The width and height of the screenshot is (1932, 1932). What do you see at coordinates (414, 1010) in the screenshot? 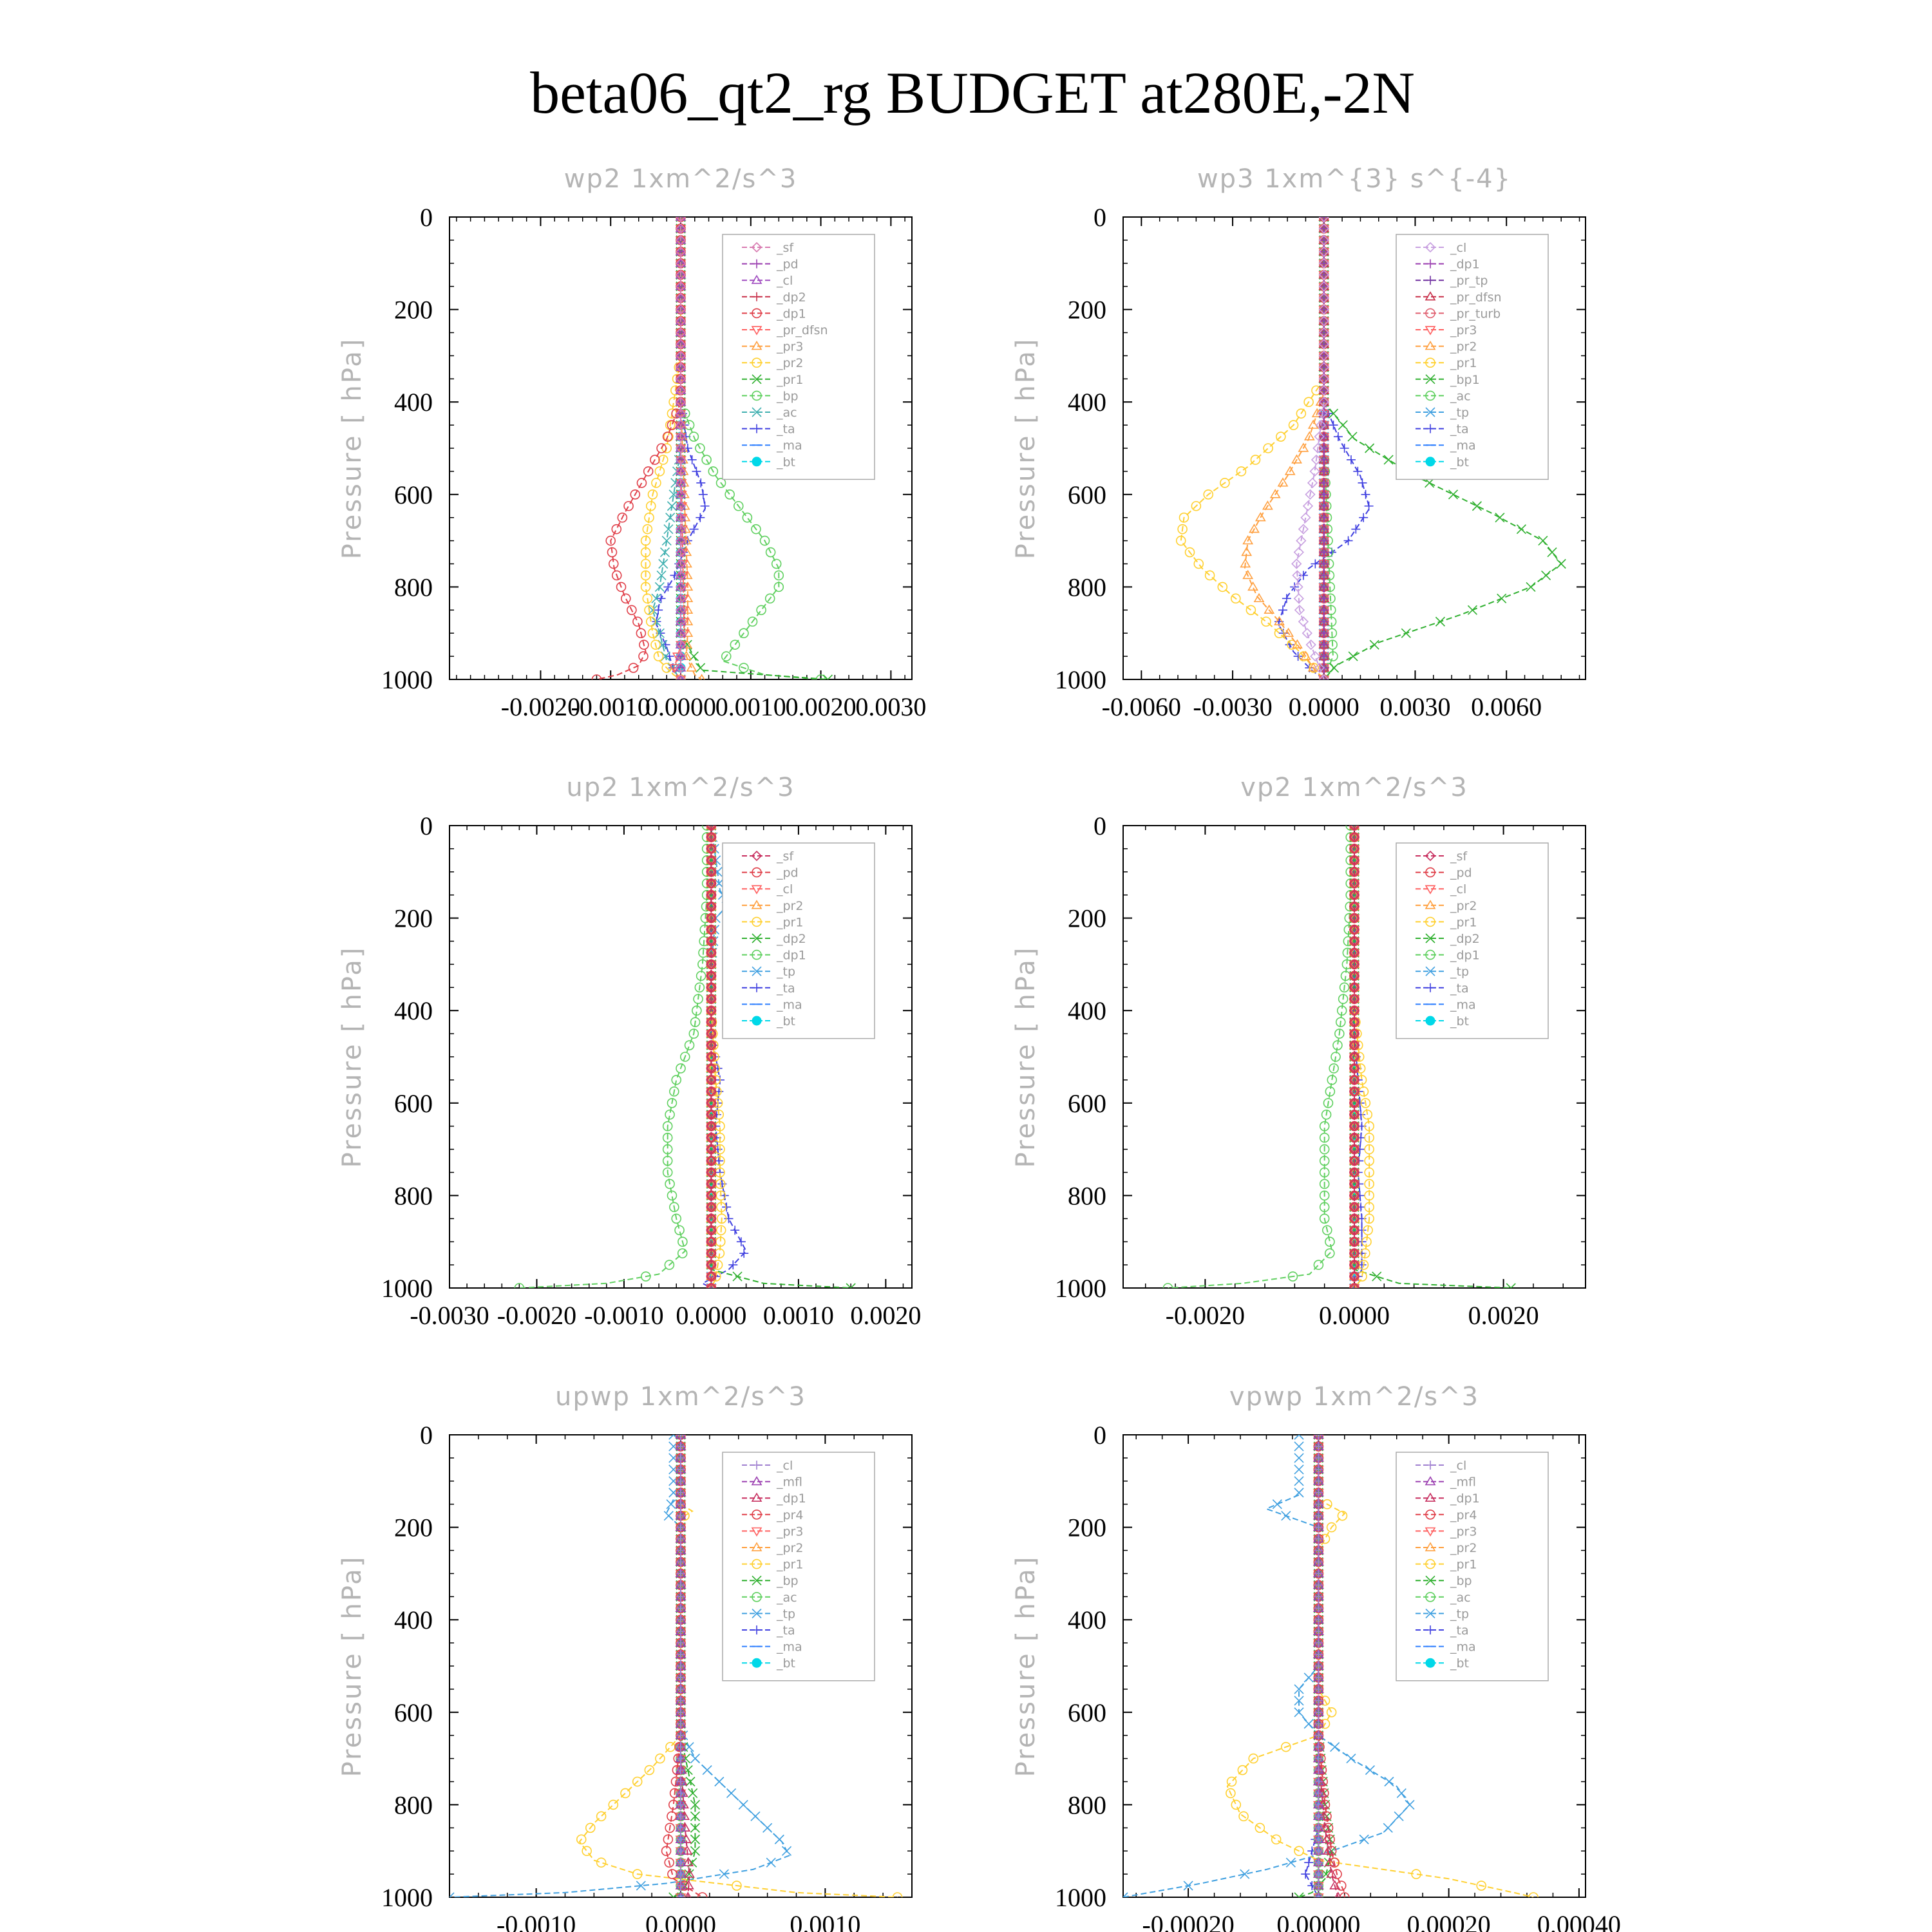
I see `y-tick-label: 400` at bounding box center [414, 1010].